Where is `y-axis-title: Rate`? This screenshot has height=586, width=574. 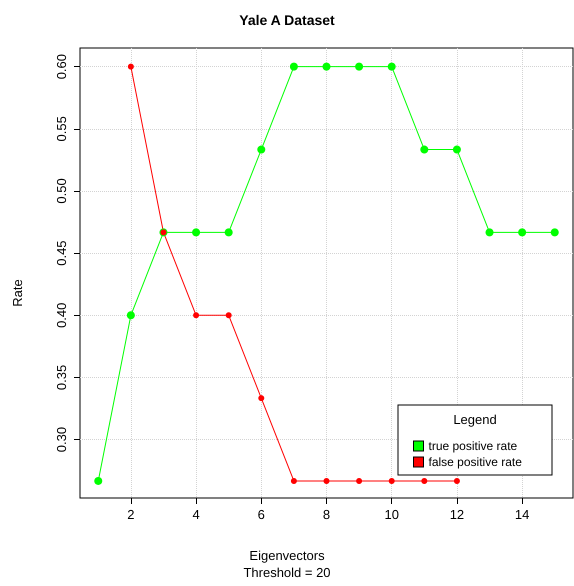
y-axis-title: Rate is located at coordinates (17, 293).